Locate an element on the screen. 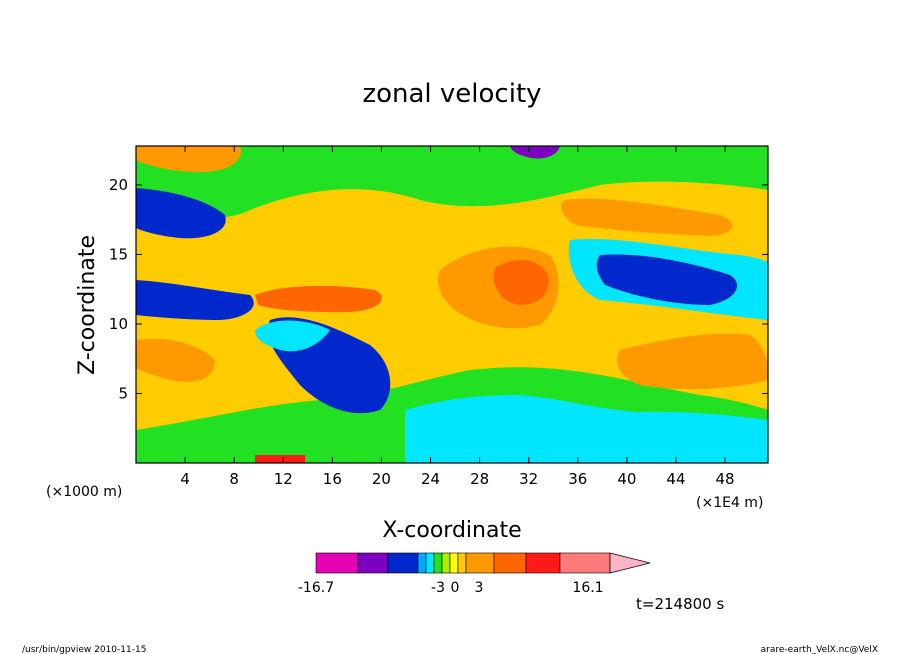  y-tick-label: 20 is located at coordinates (118, 185).